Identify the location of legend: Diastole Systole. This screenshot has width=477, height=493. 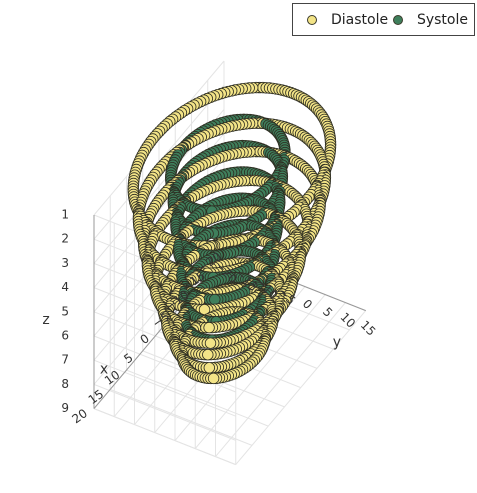
(383, 19).